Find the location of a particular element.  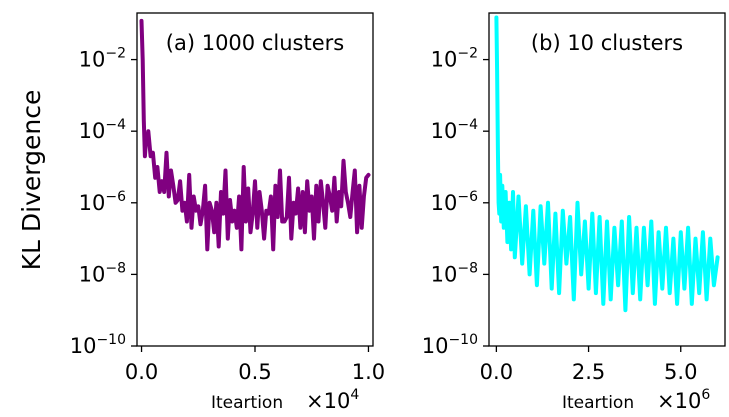

panel-a-y-tick-label: 10⁻⁴ is located at coordinates (102, 130).